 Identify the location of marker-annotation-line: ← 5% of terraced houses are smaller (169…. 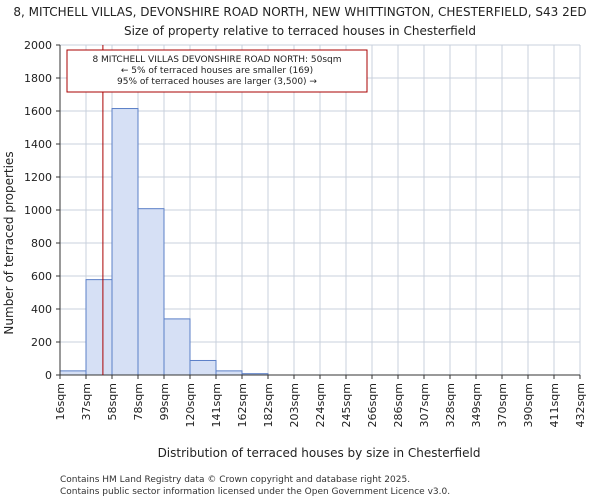
(217, 71).